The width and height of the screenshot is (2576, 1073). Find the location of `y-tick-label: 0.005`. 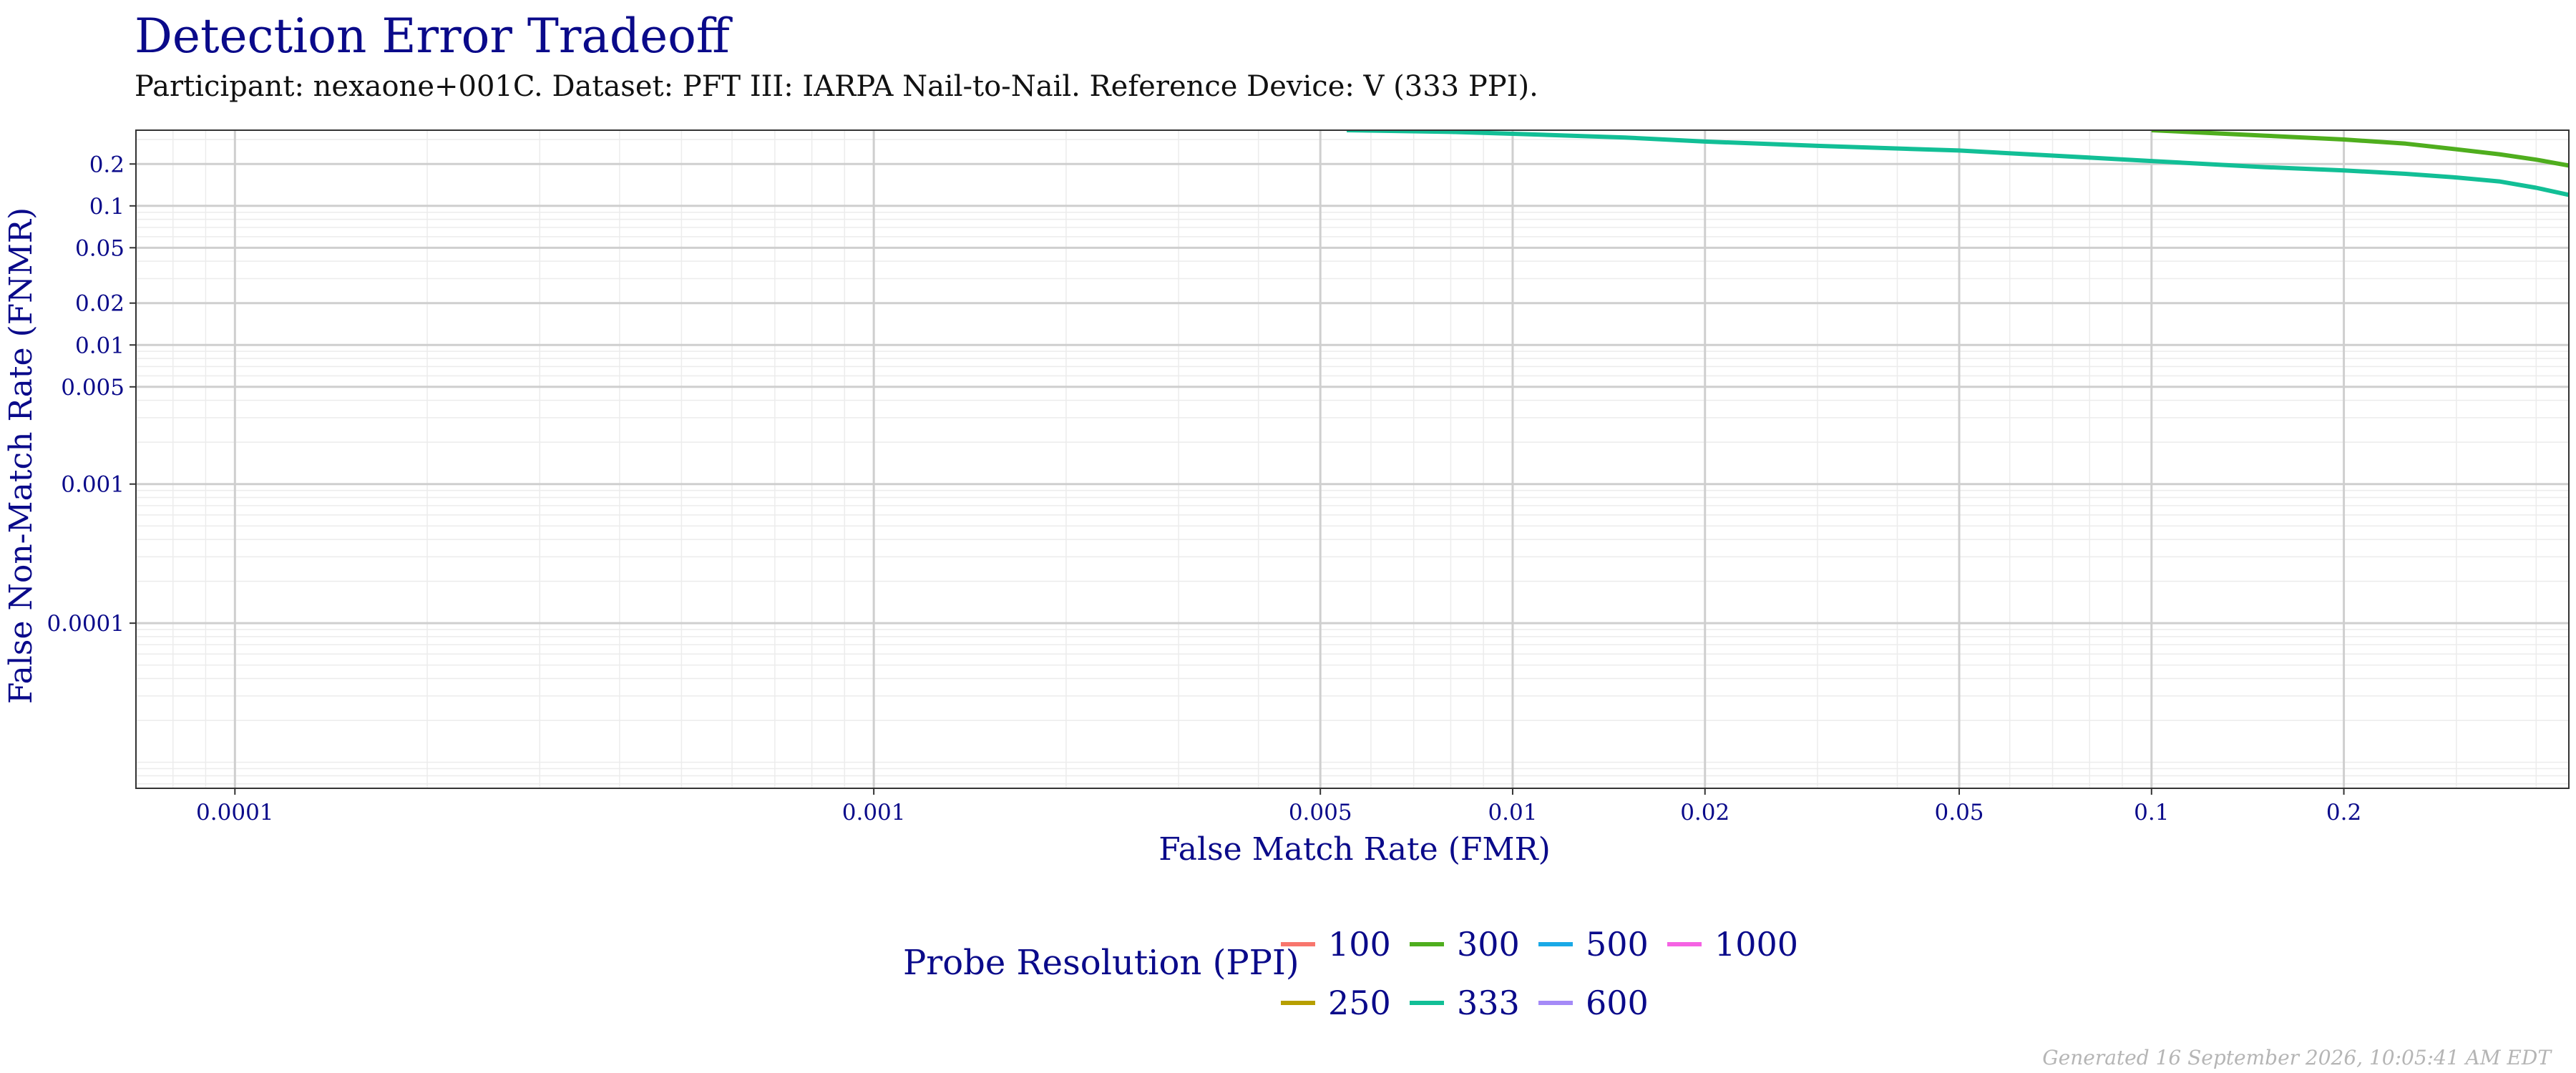

y-tick-label: 0.005 is located at coordinates (93, 388).